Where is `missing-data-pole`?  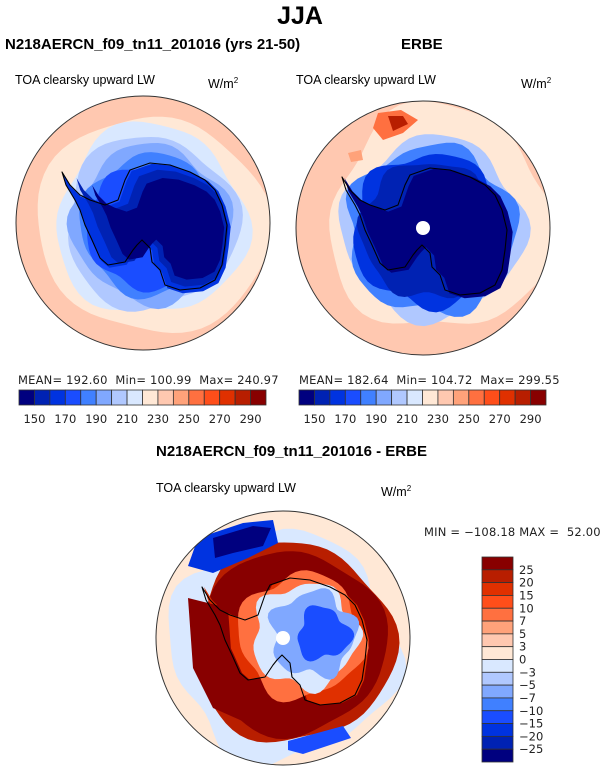 missing-data-pole is located at coordinates (283, 638).